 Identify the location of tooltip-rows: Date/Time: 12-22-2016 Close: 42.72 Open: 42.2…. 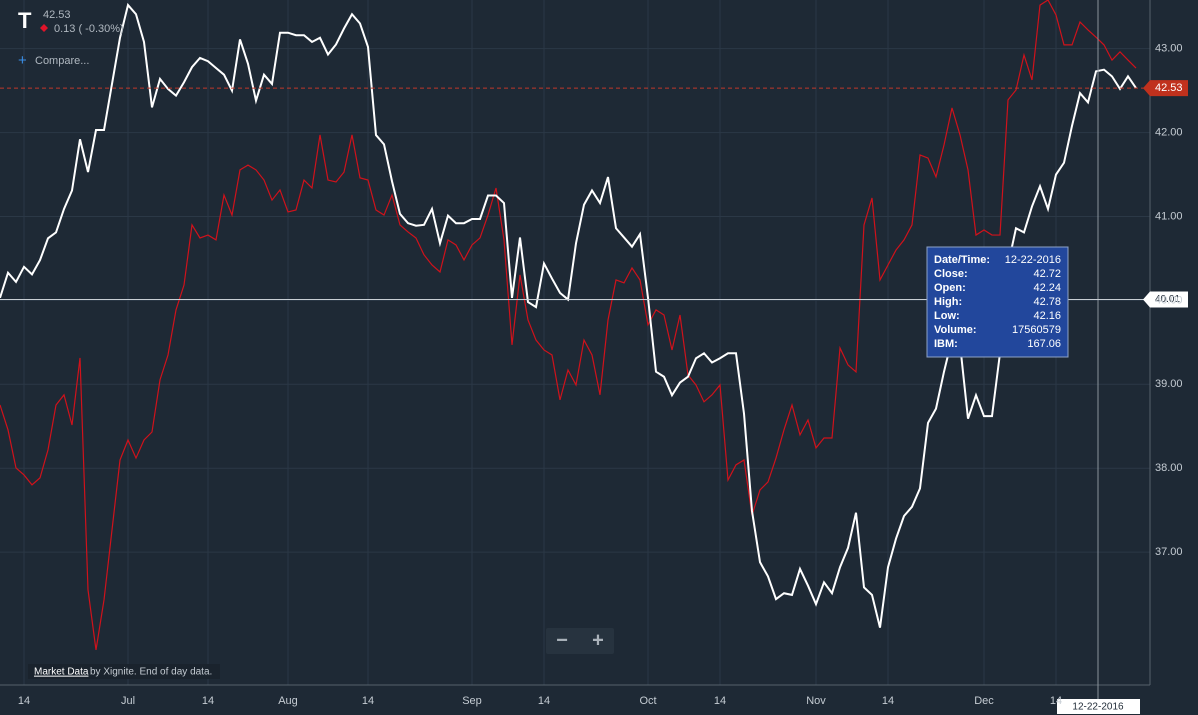
(997, 302).